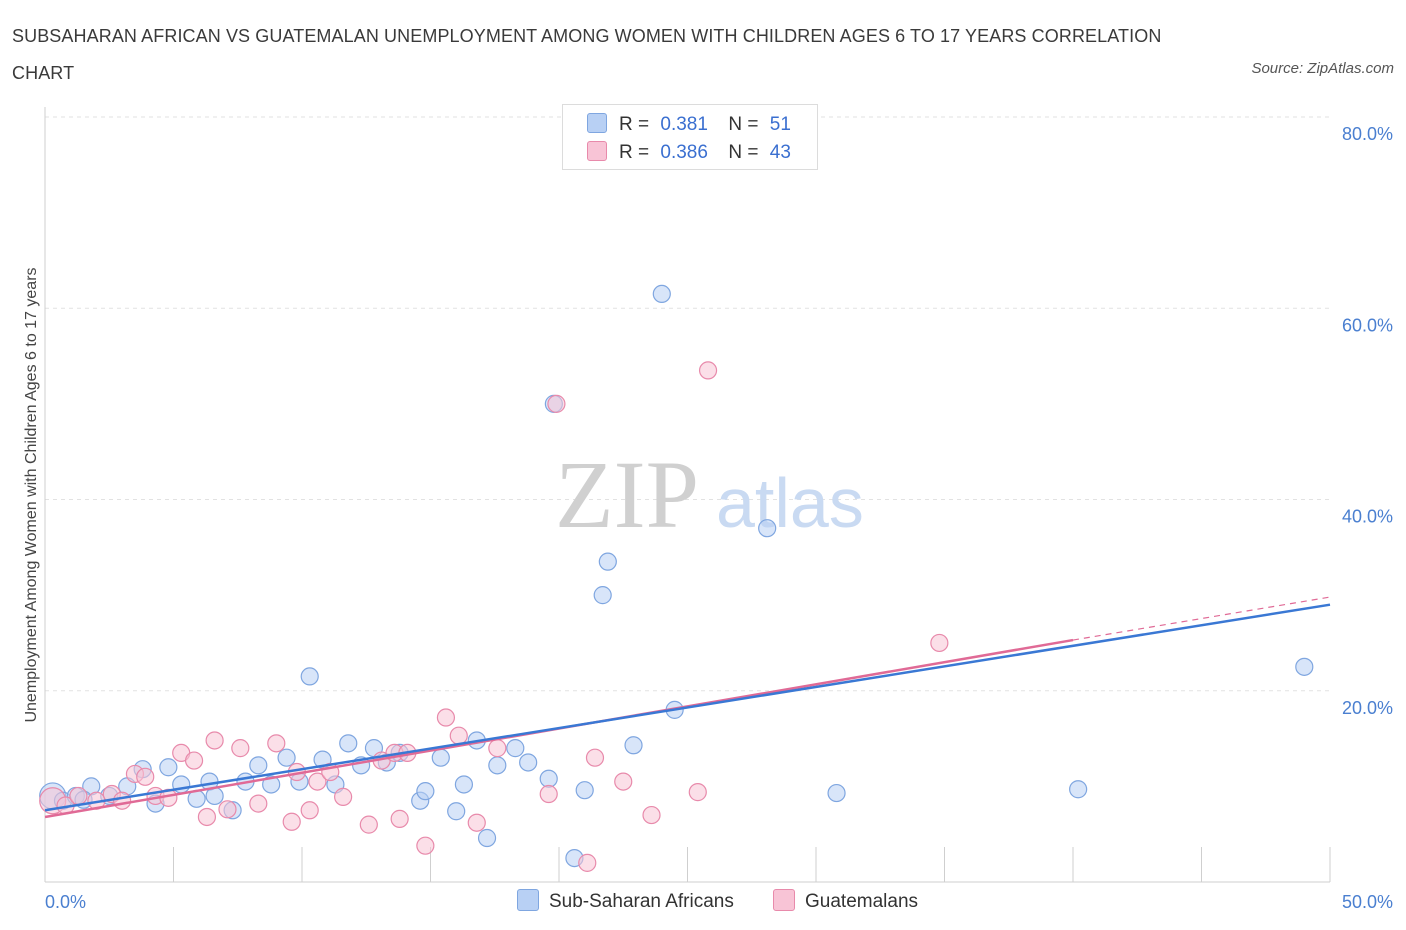 The width and height of the screenshot is (1406, 930). Describe the element at coordinates (709, 494) in the screenshot. I see `watermark: ZIP atlas` at that location.